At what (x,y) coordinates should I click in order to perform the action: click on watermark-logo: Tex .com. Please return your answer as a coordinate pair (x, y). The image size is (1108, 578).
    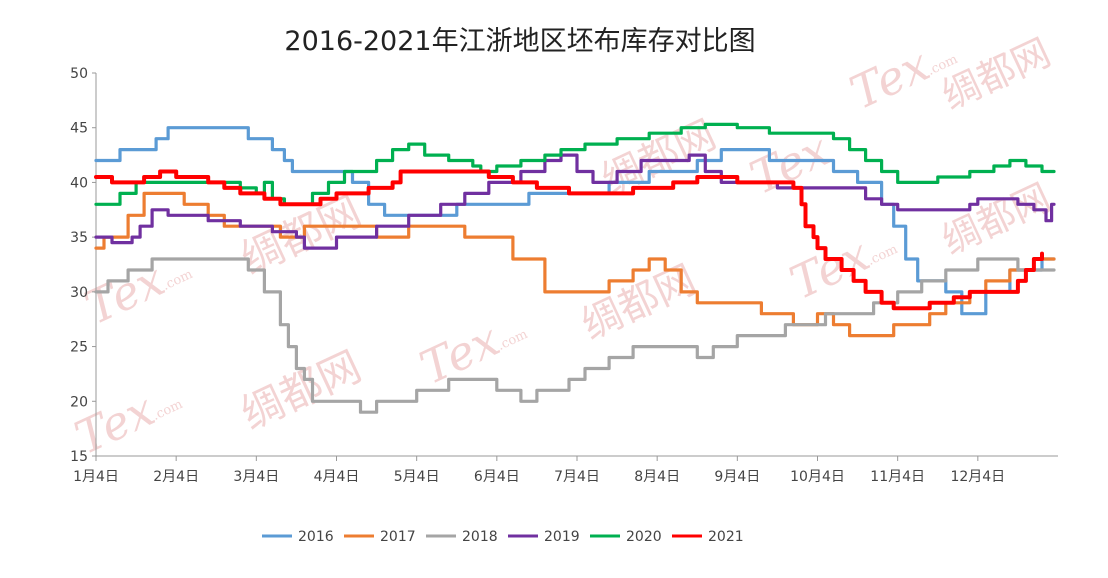
    Looking at the image, I should click on (136, 293).